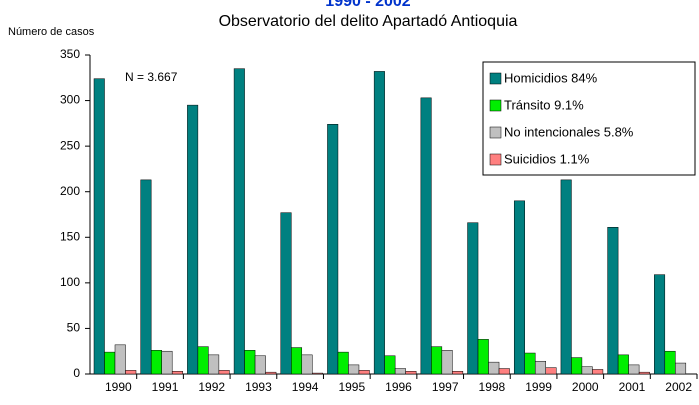 This screenshot has width=699, height=405. Describe the element at coordinates (589, 118) in the screenshot. I see `legend-box` at that location.